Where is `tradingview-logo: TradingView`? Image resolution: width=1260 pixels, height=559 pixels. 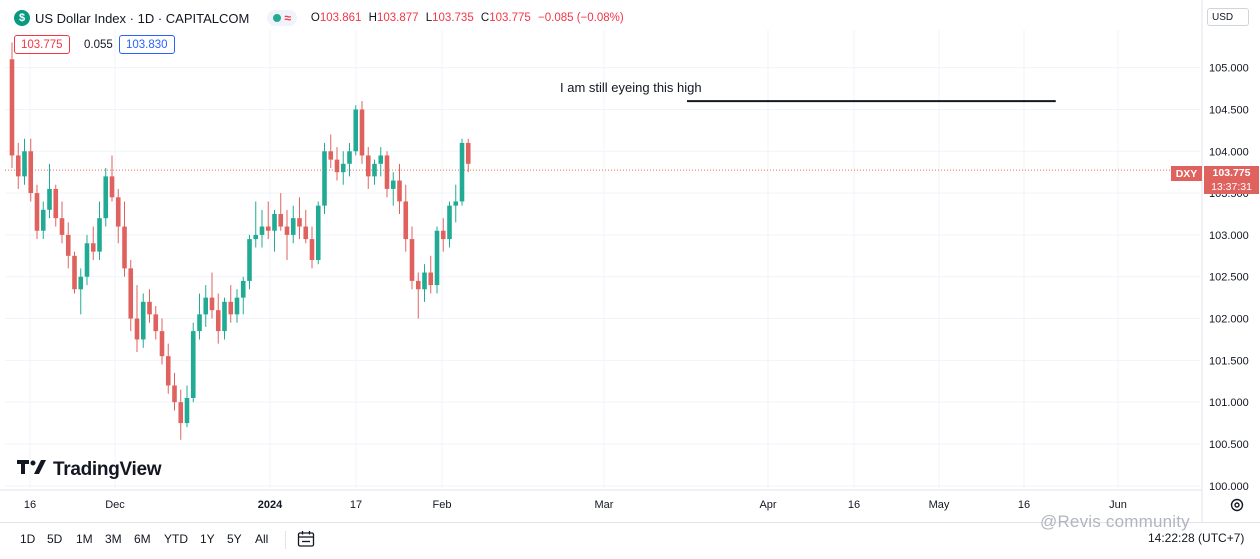 tradingview-logo: TradingView is located at coordinates (89, 470).